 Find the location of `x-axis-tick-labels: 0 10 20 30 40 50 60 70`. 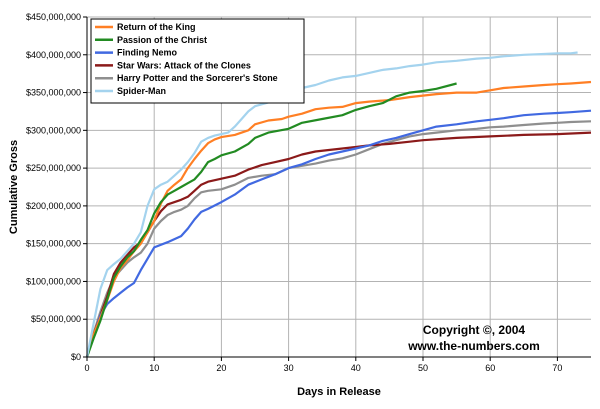

x-axis-tick-labels: 0 10 20 30 40 50 60 70 is located at coordinates (323, 368).